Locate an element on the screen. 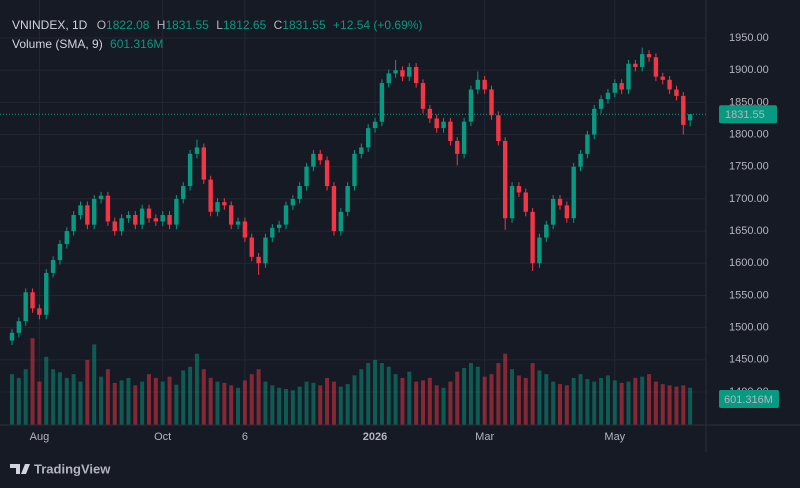 This screenshot has height=488, width=800. logo-text: TradingView is located at coordinates (72, 468).